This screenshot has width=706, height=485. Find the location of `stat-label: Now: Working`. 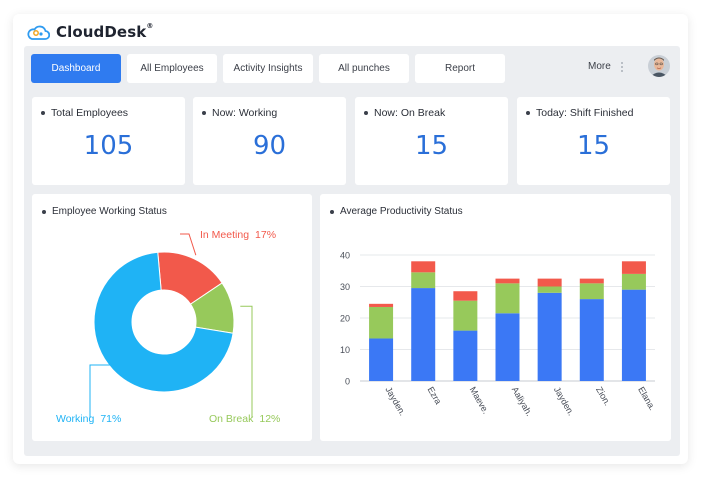

stat-label: Now: Working is located at coordinates (245, 113).